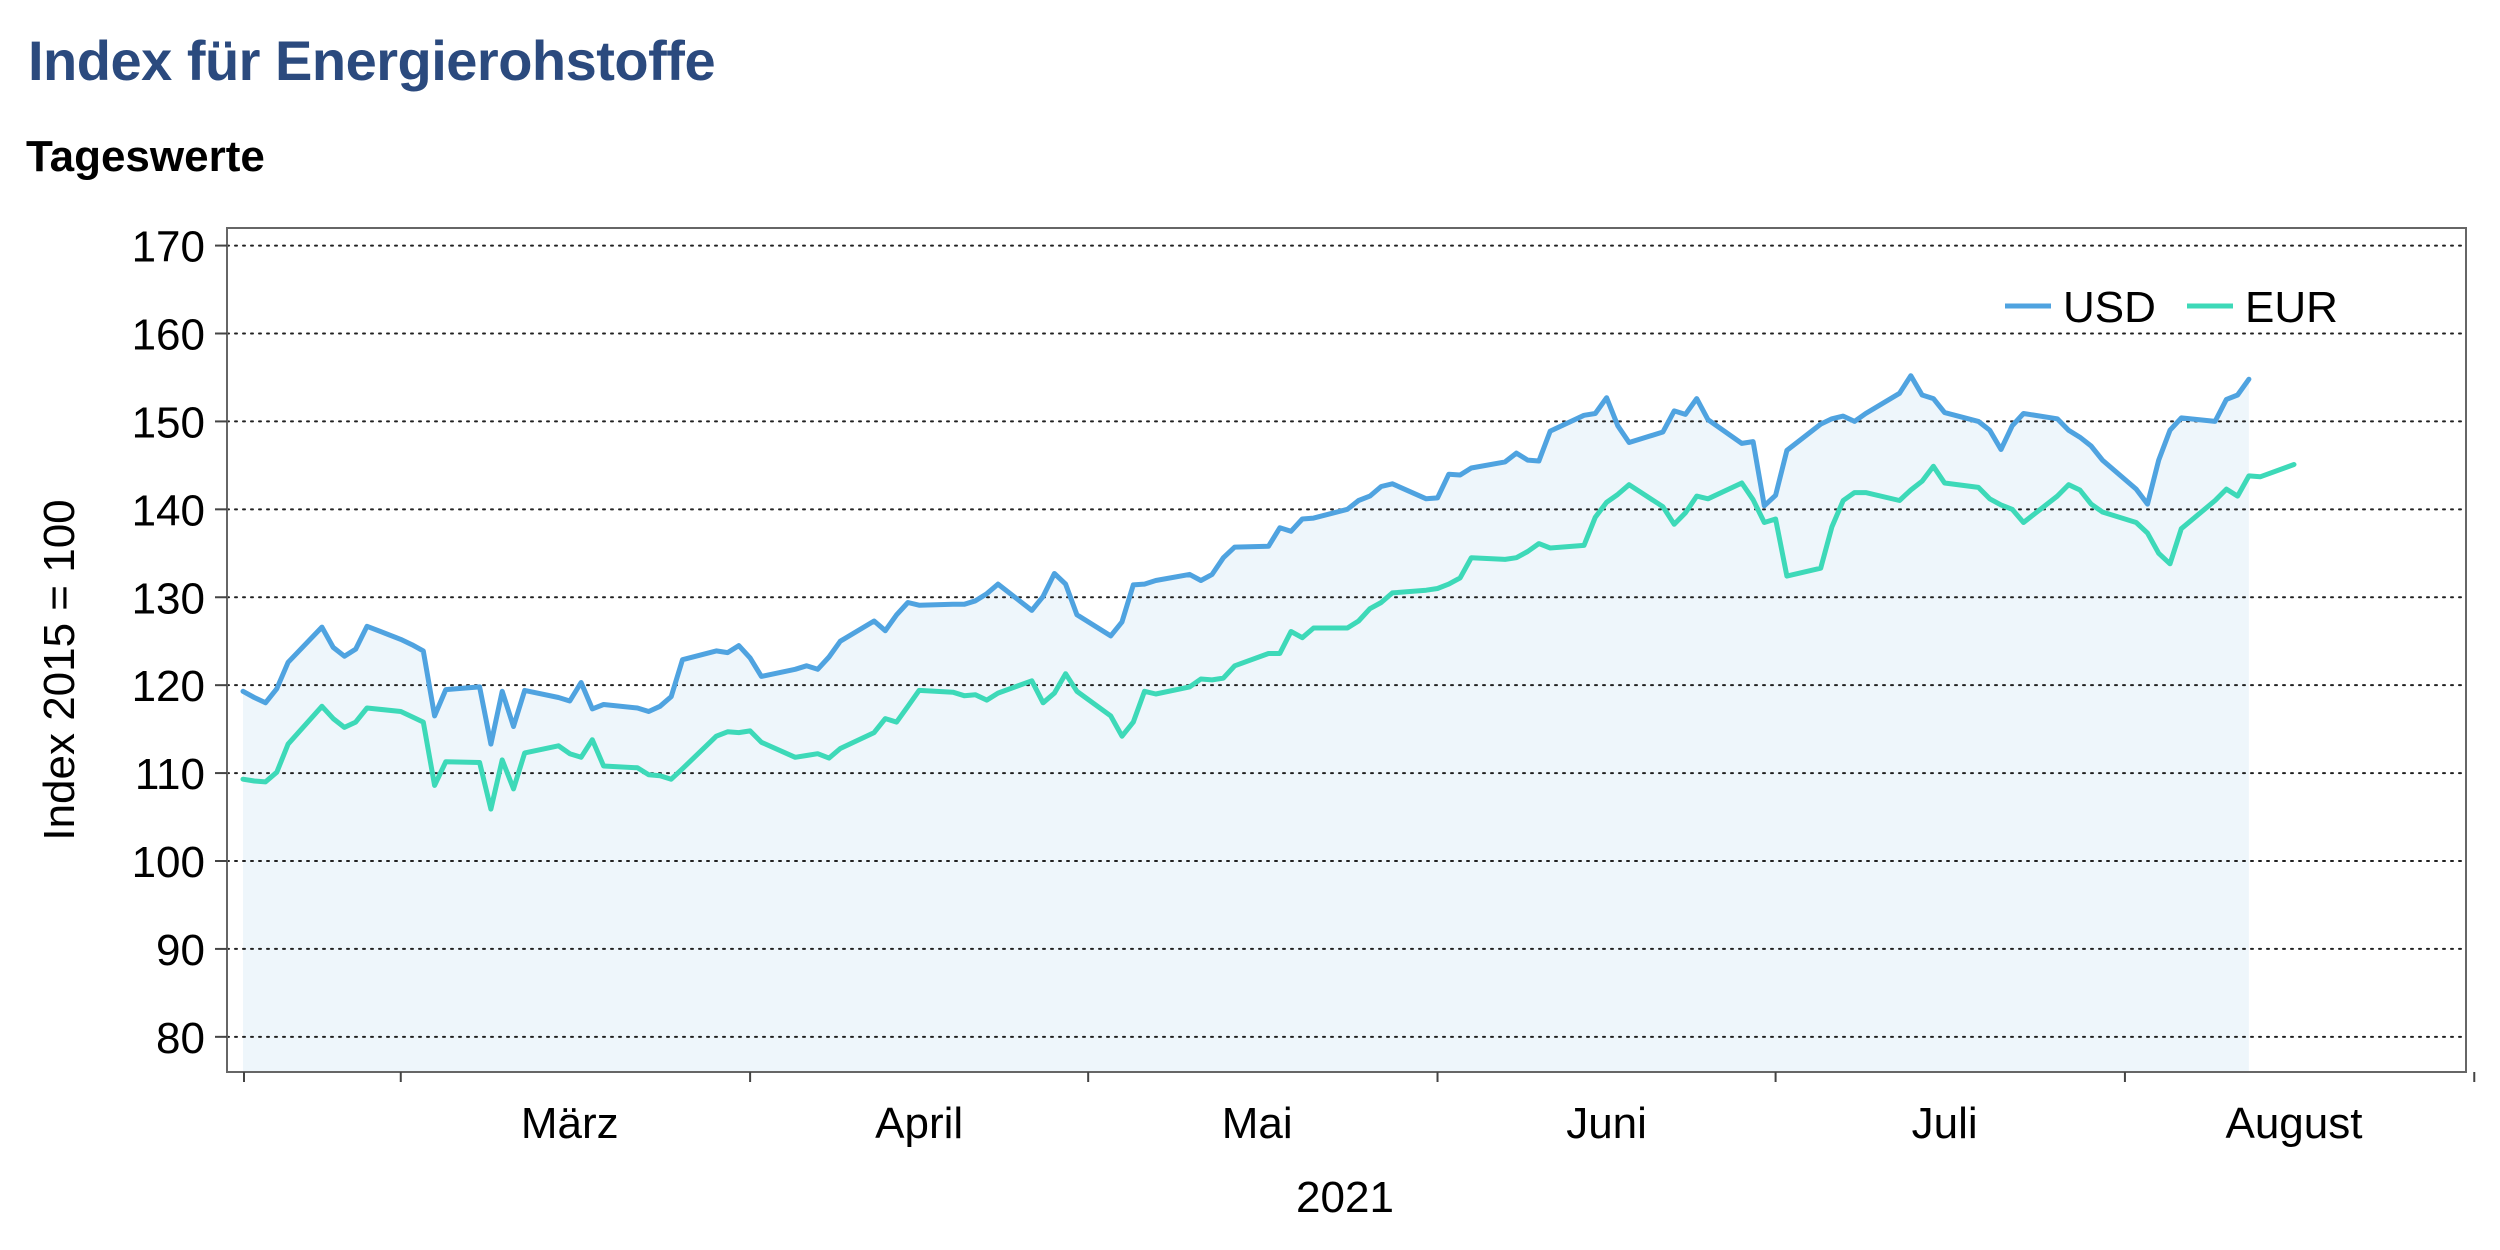 This screenshot has width=2500, height=1250. I want to click on y-tick-label: 130, so click(168, 598).